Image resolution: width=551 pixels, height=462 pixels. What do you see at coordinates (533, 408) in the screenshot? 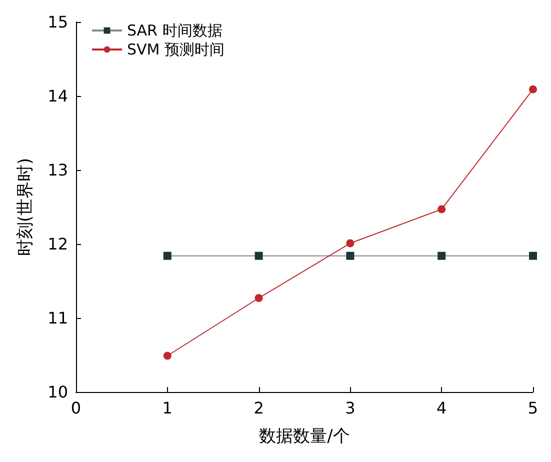
I see `x-tick-label: 5` at bounding box center [533, 408].